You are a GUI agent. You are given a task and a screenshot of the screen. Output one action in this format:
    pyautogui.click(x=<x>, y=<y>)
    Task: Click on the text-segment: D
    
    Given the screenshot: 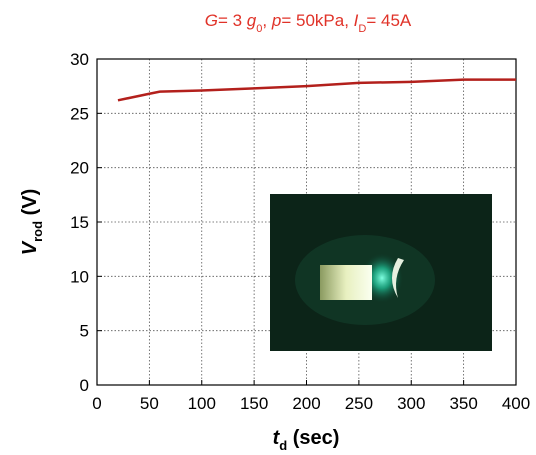 What is the action you would take?
    pyautogui.click(x=362, y=29)
    